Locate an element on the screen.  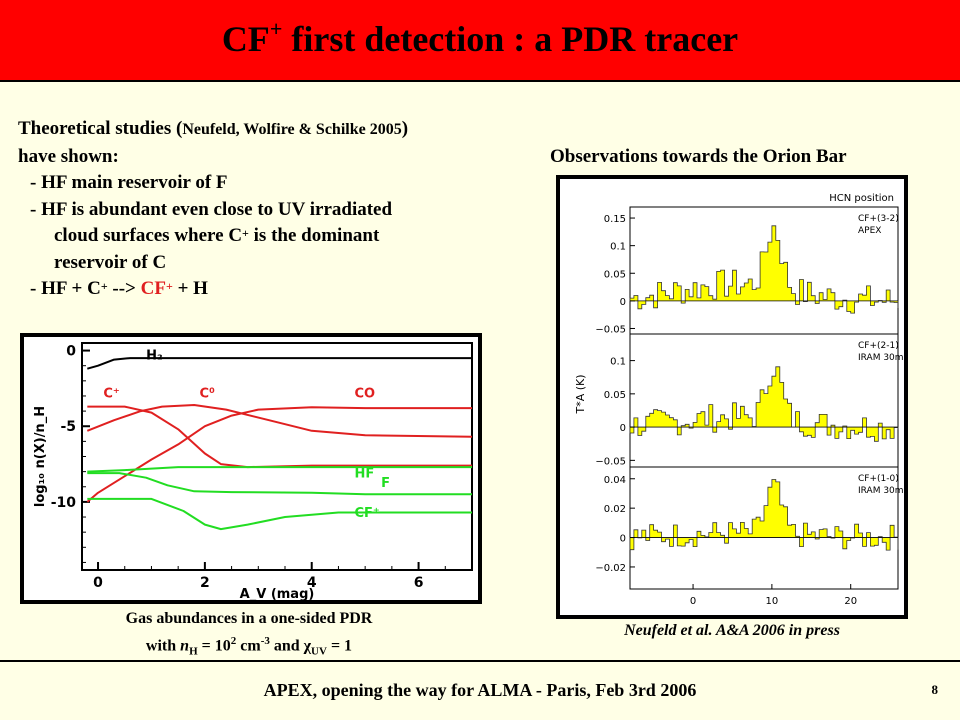
series-c-plus is located at coordinates (279, 437).